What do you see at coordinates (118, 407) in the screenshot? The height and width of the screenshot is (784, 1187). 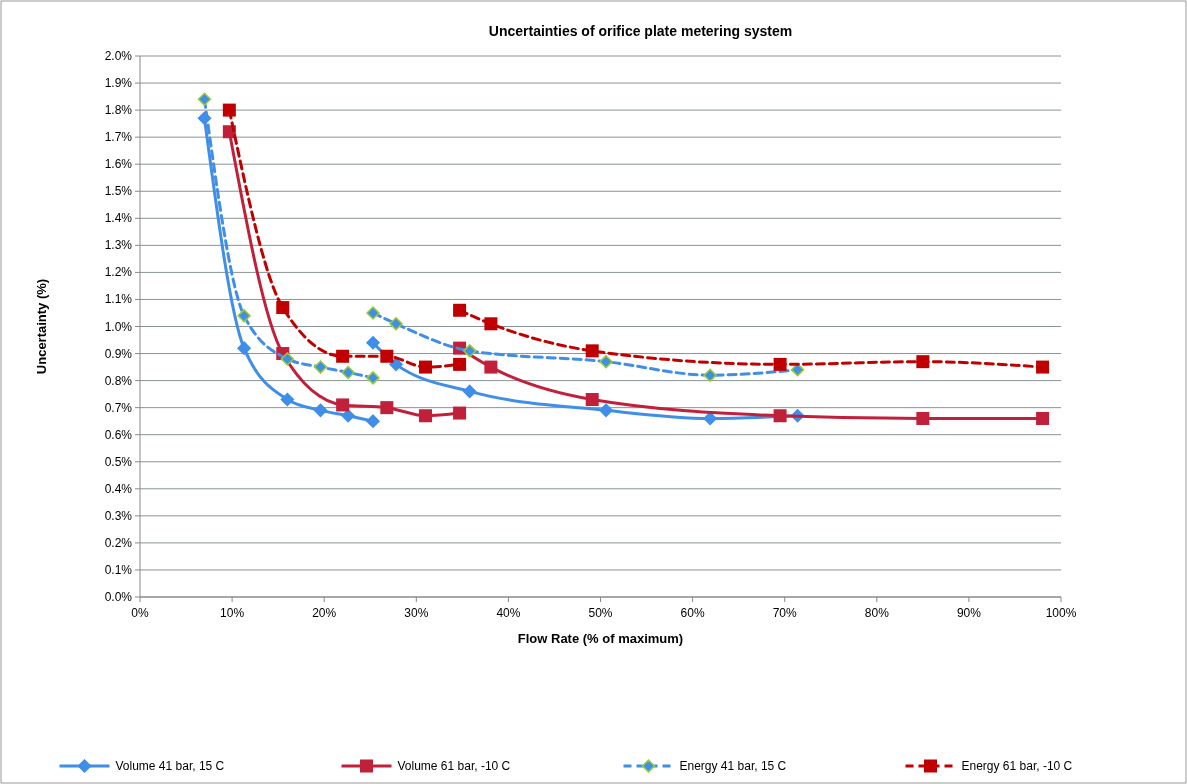 I see `y-tick-label: 0.7%` at bounding box center [118, 407].